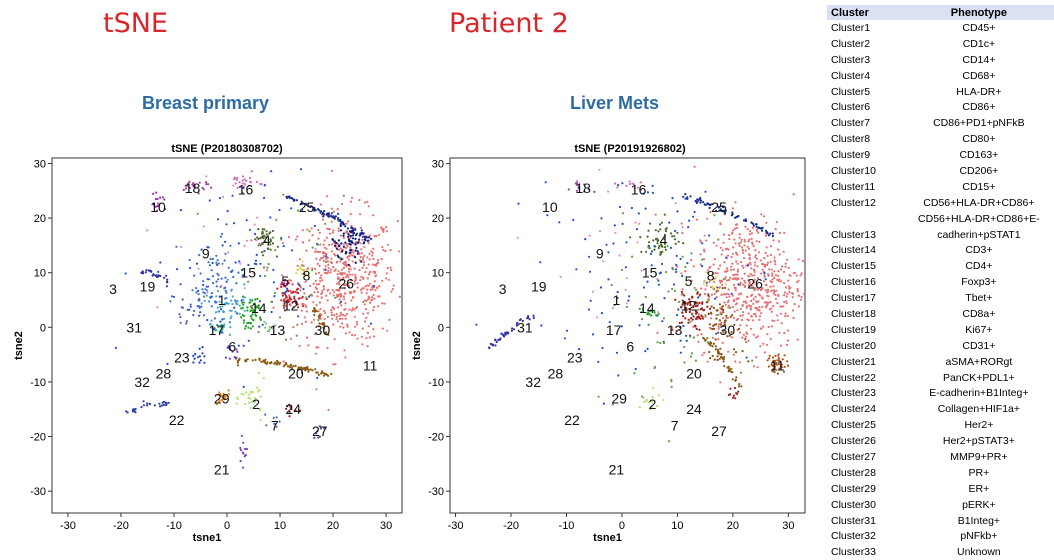  Describe the element at coordinates (158, 207) in the screenshot. I see `cluster-number-label: 10` at that location.